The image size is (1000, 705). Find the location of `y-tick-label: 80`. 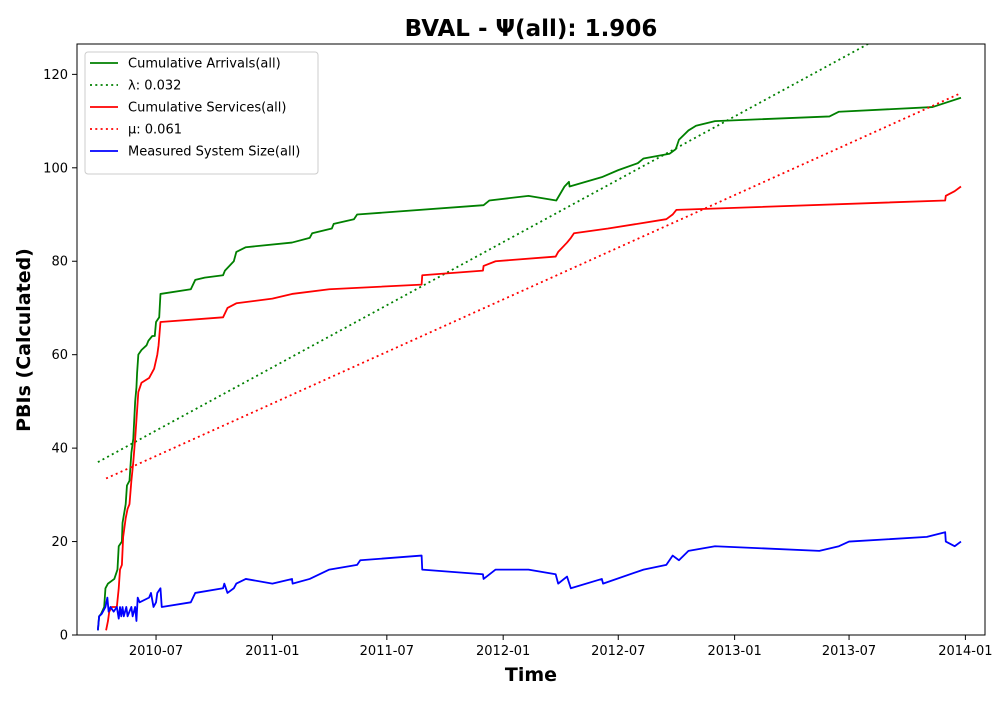

y-tick-label: 80 is located at coordinates (59, 262).